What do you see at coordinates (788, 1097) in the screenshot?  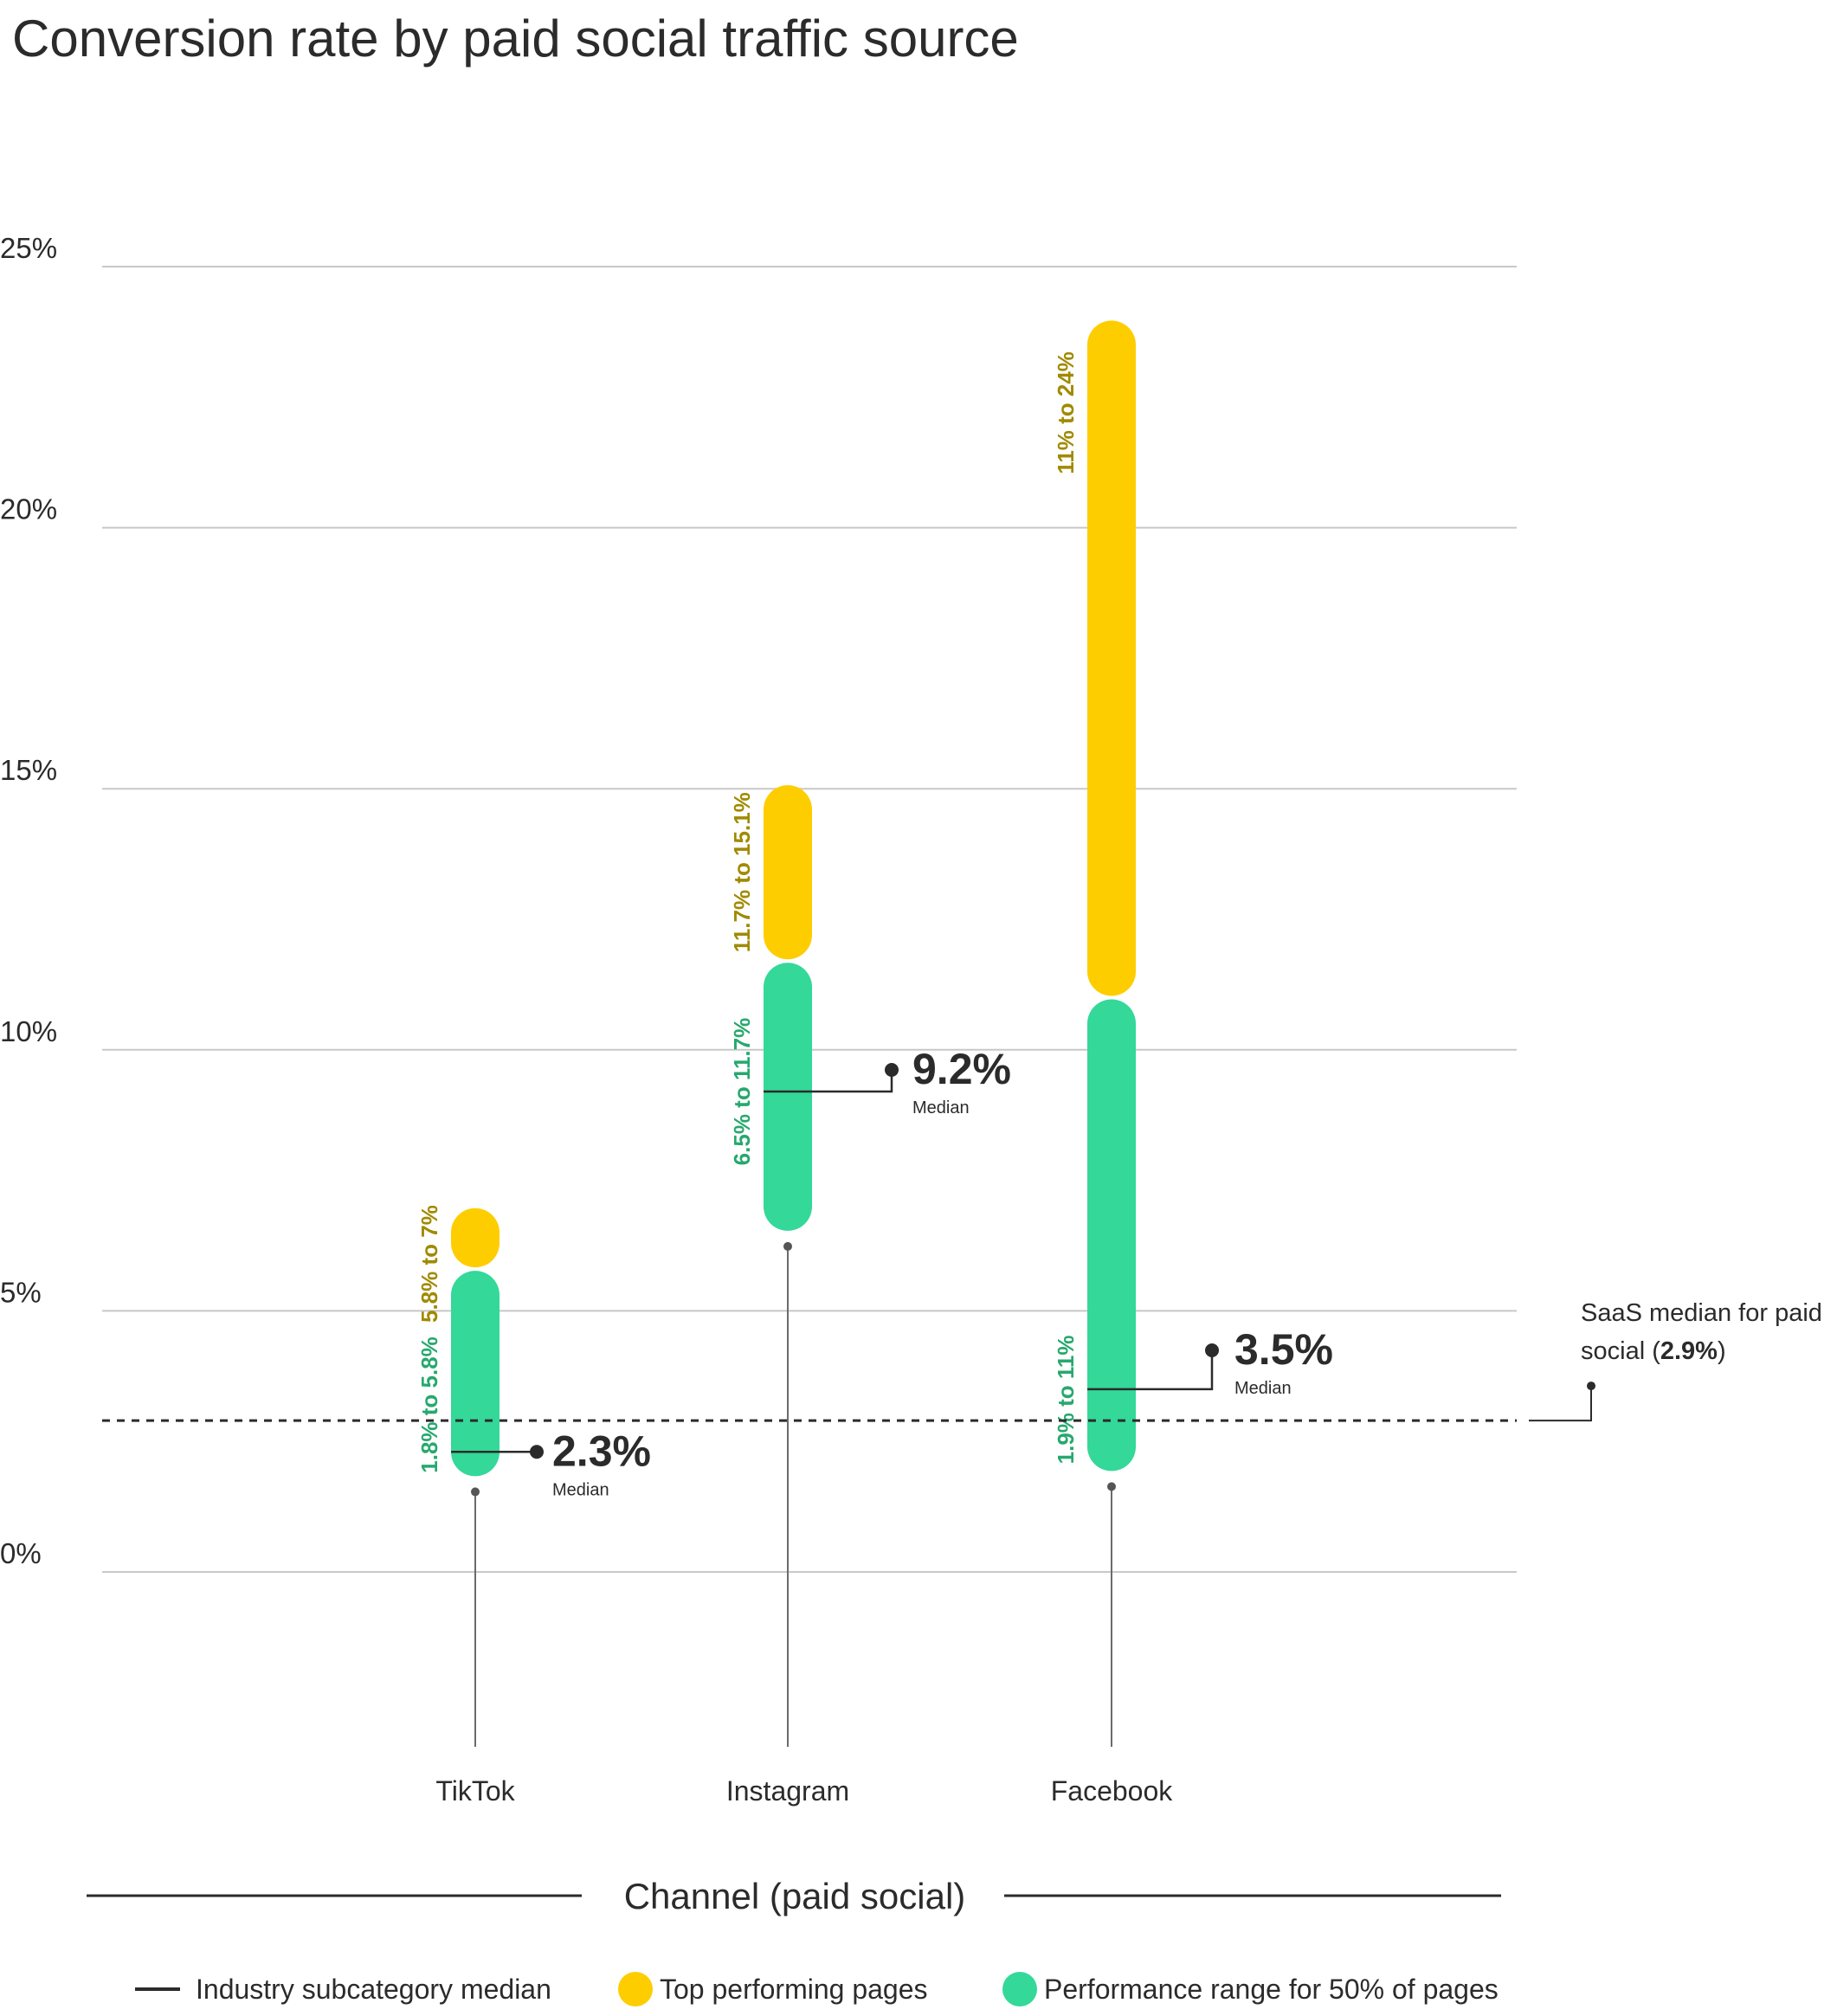 I see `range50-bar-instagram` at bounding box center [788, 1097].